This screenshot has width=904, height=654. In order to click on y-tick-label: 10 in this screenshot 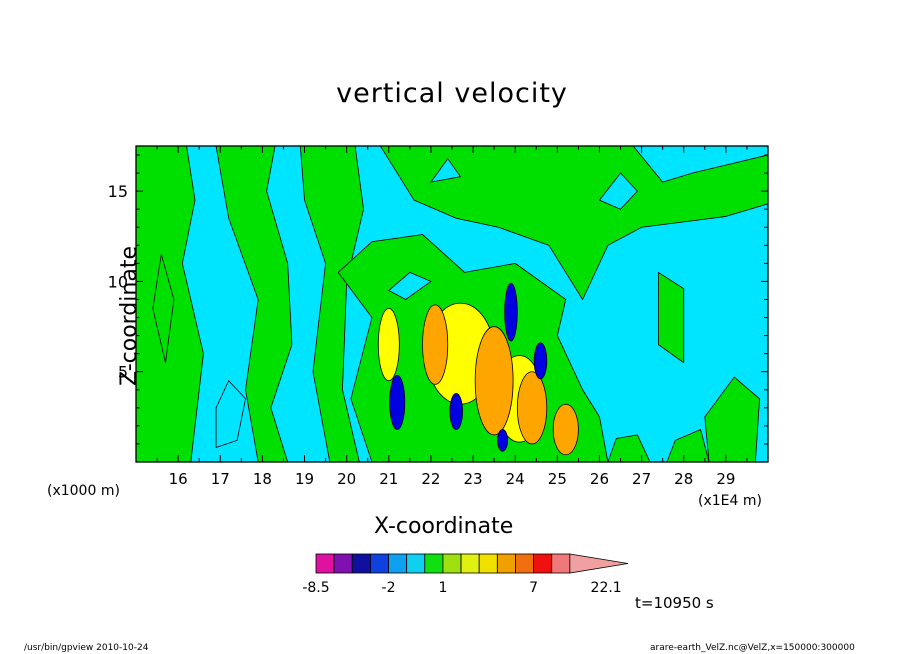, I will do `click(118, 281)`.